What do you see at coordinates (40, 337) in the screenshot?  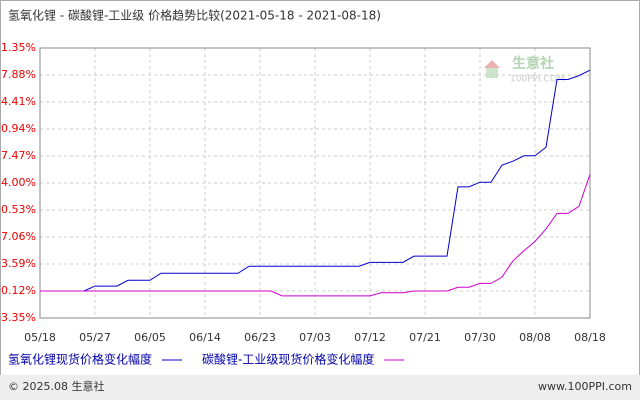 I see `x-tick-label: 05/18` at bounding box center [40, 337].